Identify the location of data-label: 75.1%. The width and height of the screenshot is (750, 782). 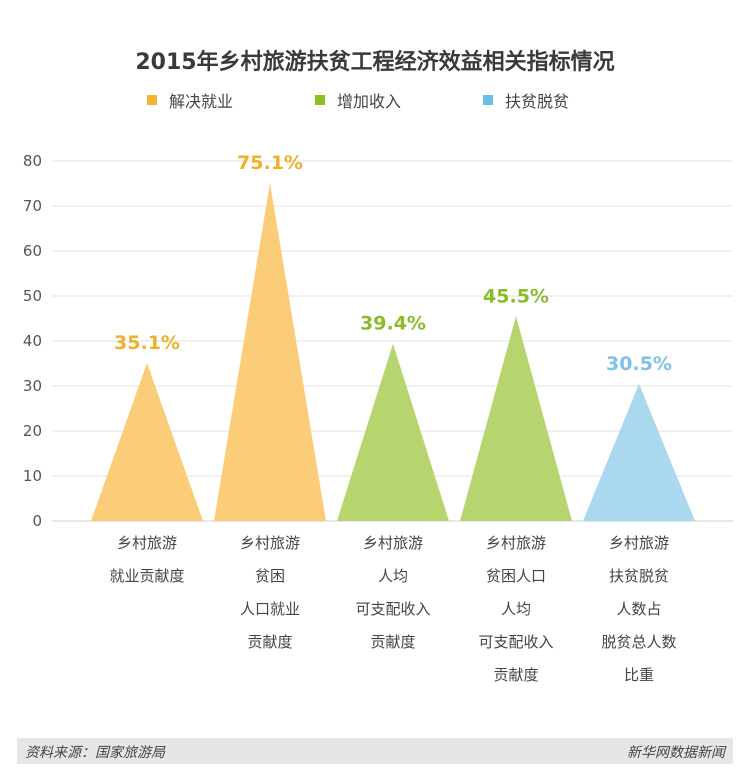
(270, 163).